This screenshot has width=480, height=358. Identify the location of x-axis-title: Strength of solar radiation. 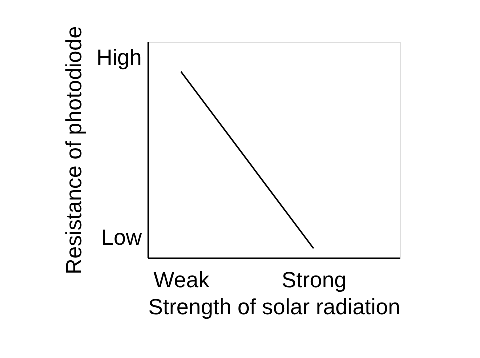
(274, 307).